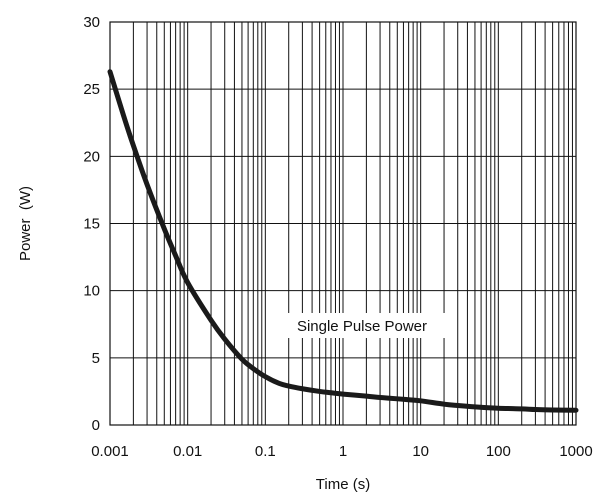 The image size is (600, 495). I want to click on annotation-label: Single Pulse Power, so click(362, 326).